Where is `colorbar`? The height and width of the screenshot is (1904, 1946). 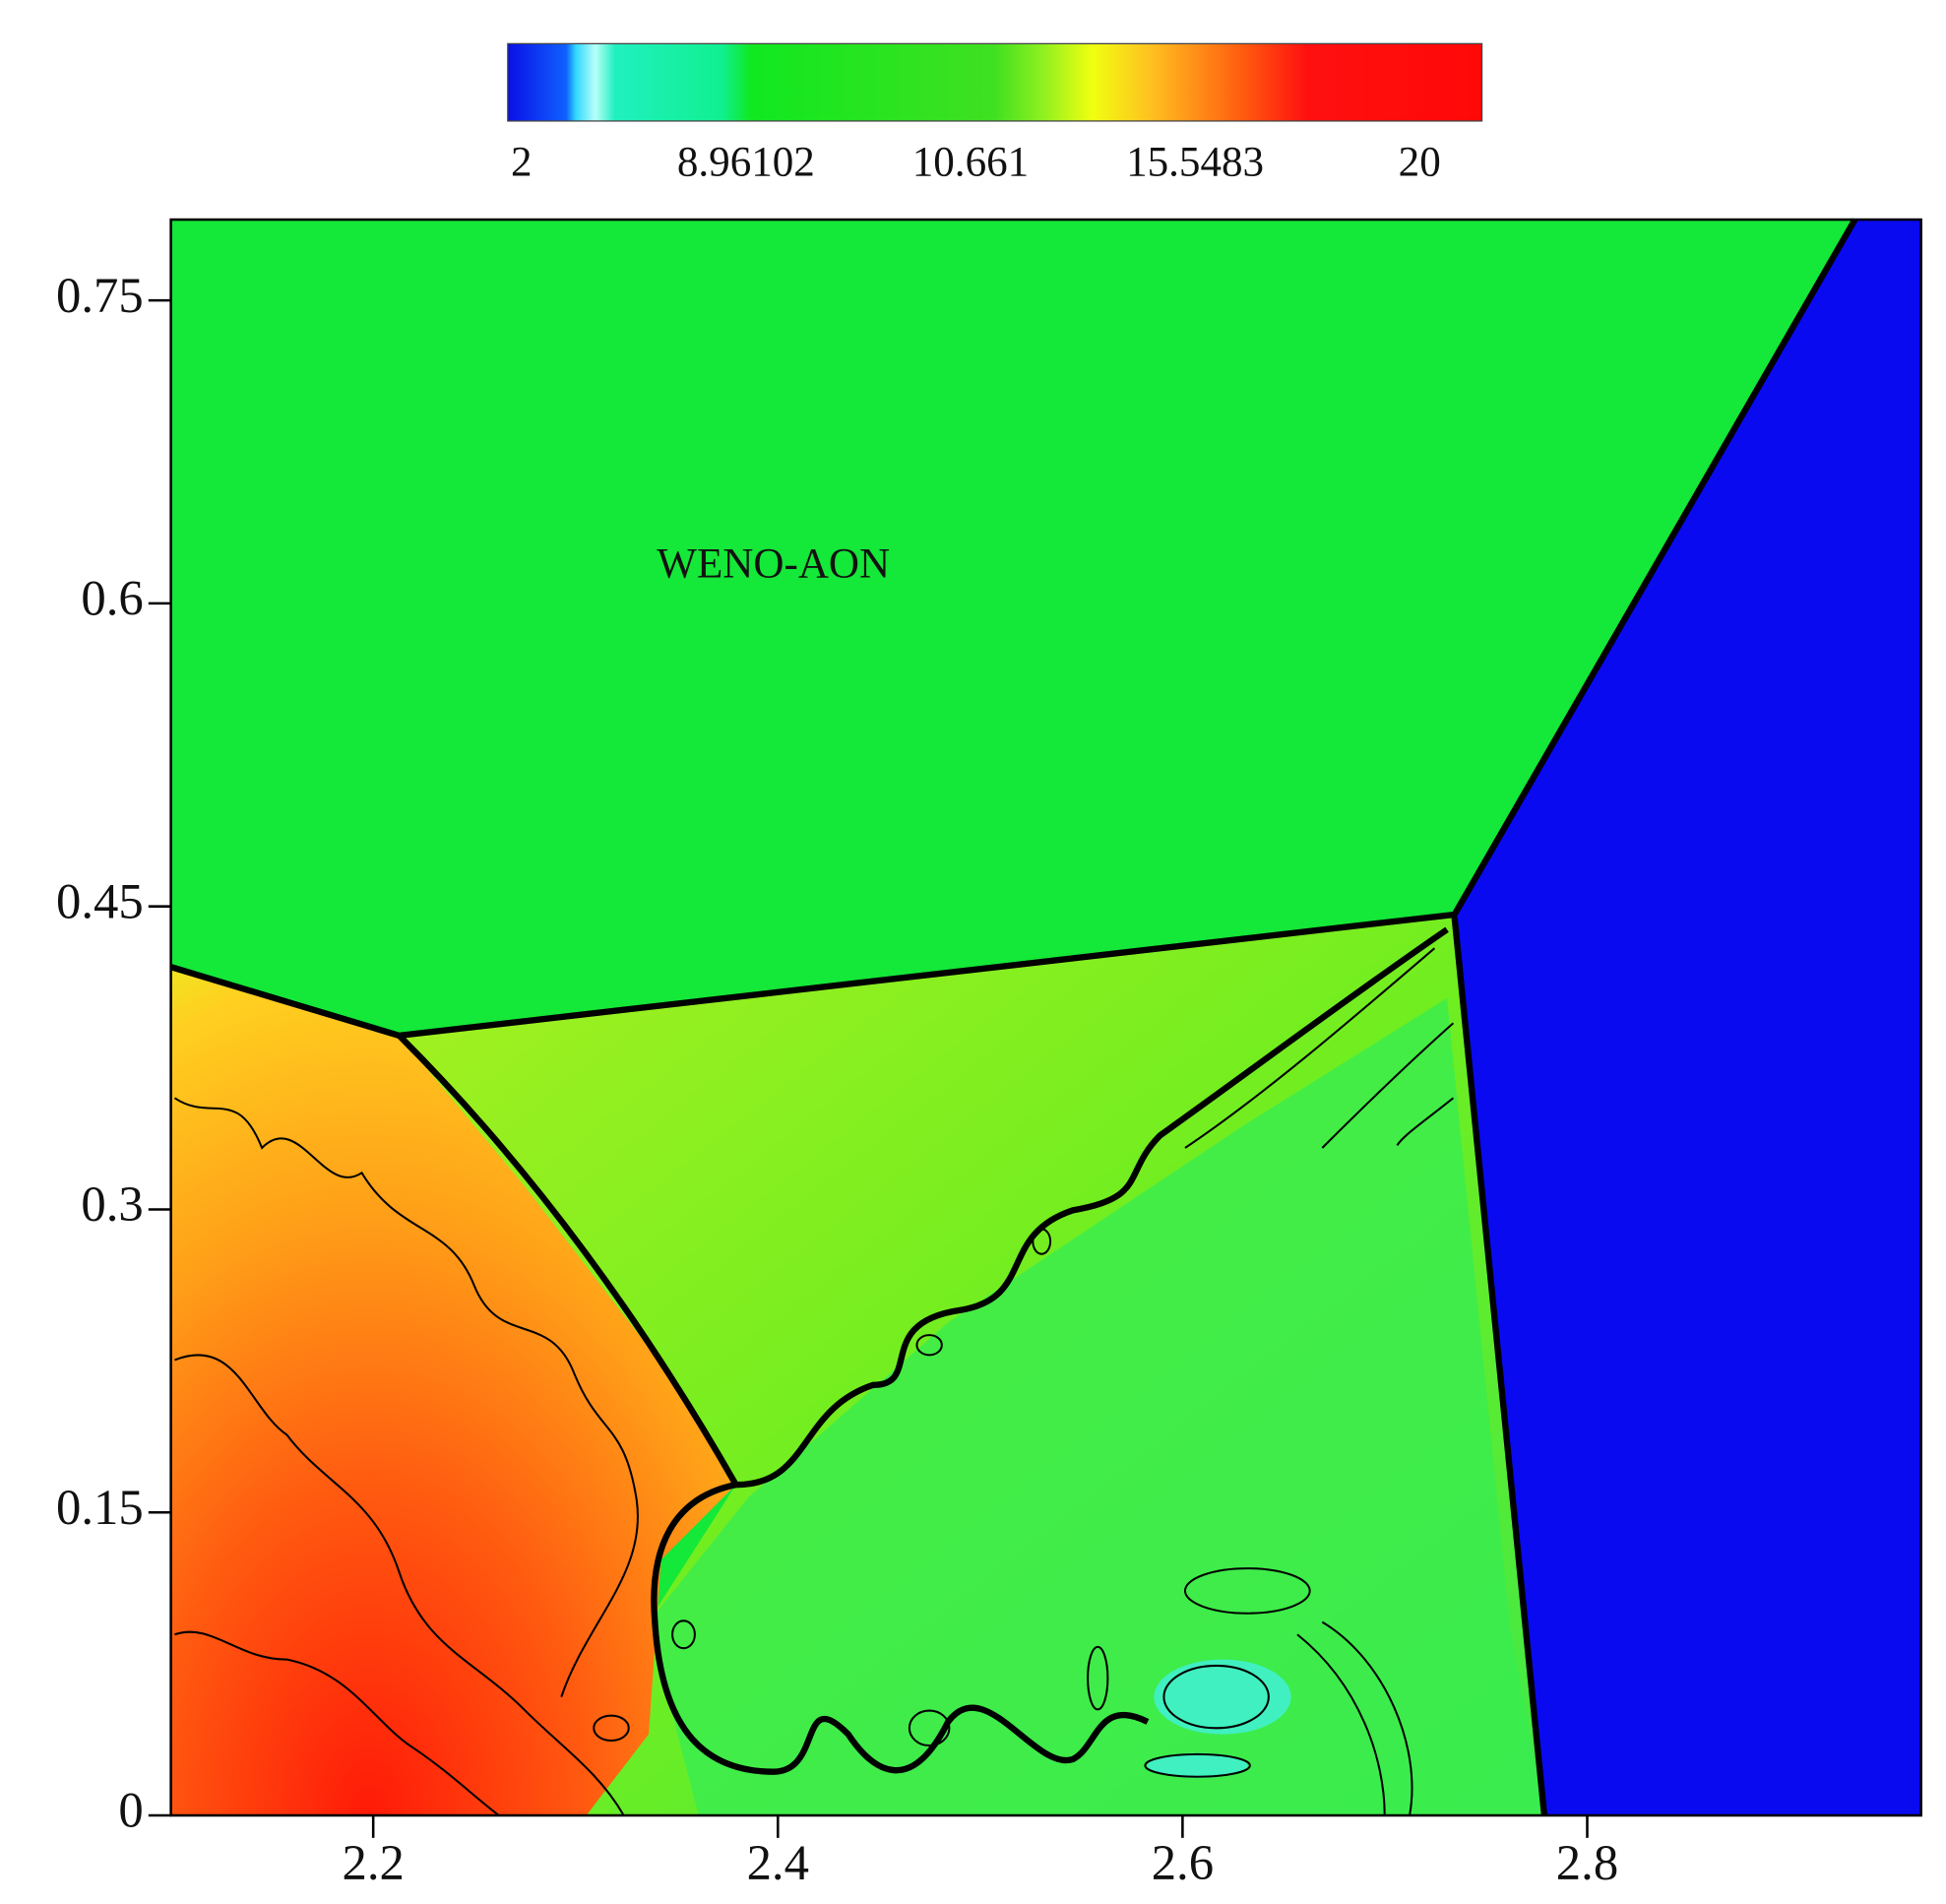 colorbar is located at coordinates (995, 82).